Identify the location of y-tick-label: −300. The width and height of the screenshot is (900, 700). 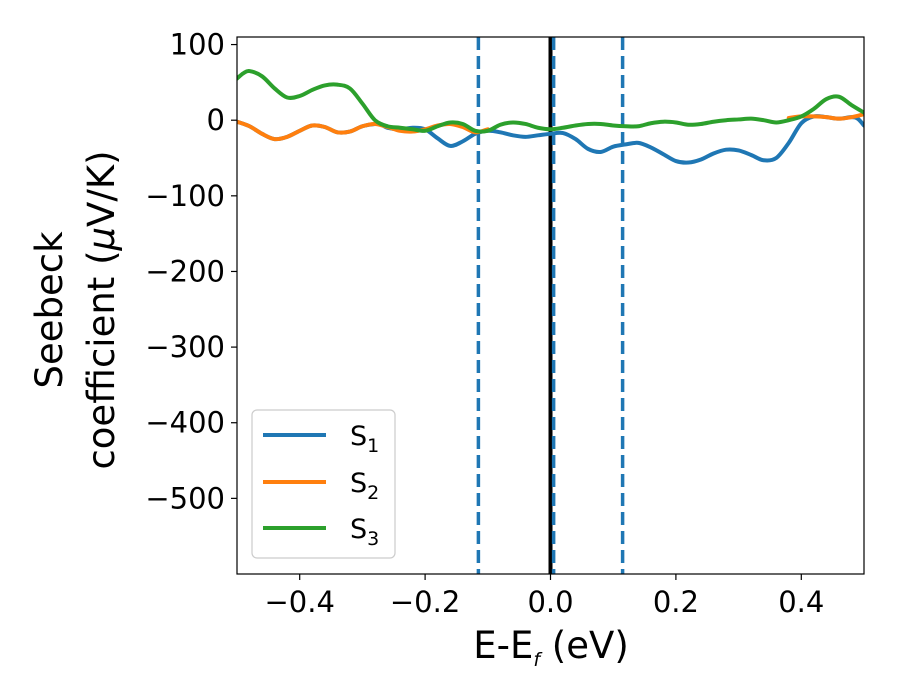
(185, 347).